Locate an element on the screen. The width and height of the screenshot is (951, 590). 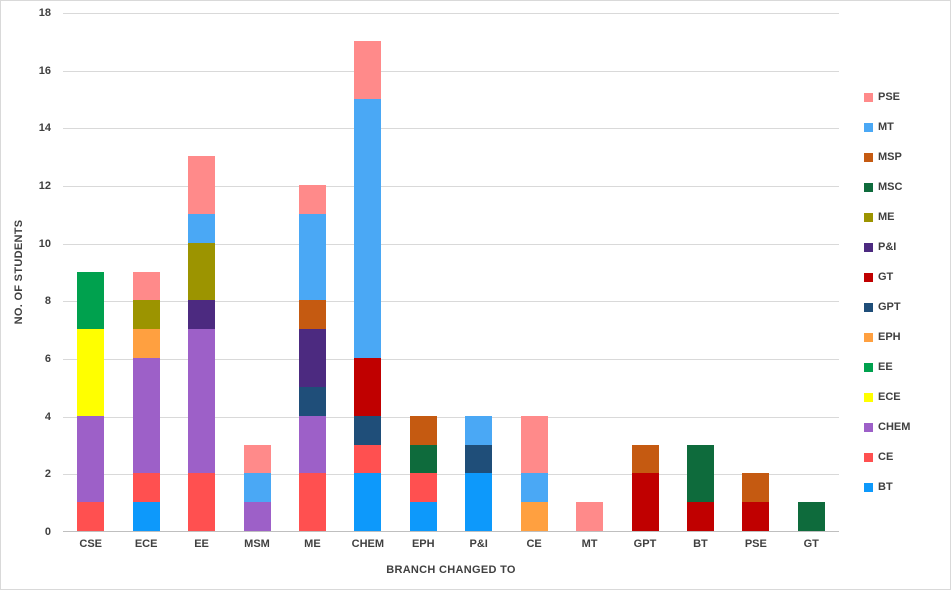
bar-ECE is located at coordinates (146, 401).